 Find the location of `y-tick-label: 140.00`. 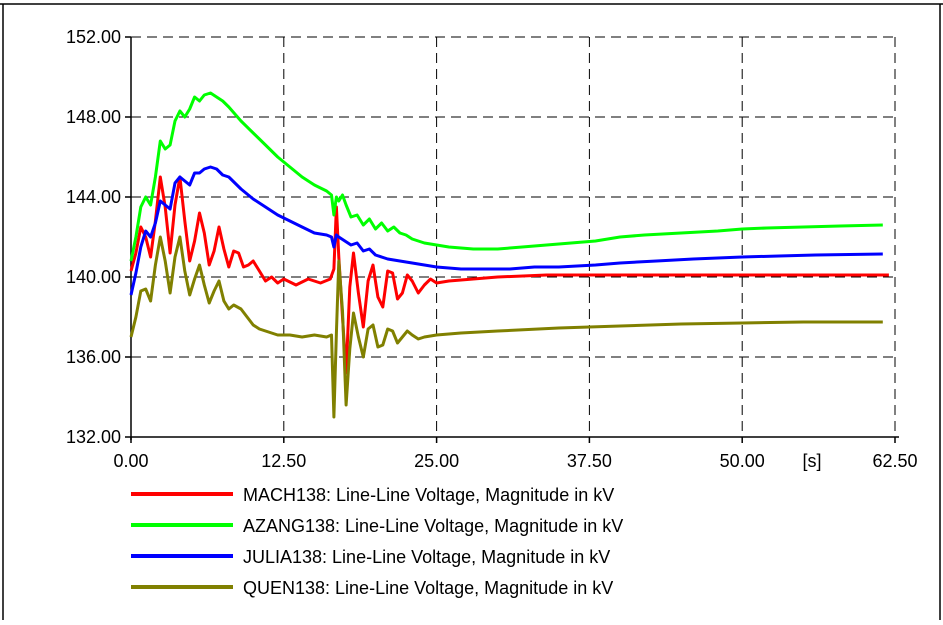

y-tick-label: 140.00 is located at coordinates (93, 277).